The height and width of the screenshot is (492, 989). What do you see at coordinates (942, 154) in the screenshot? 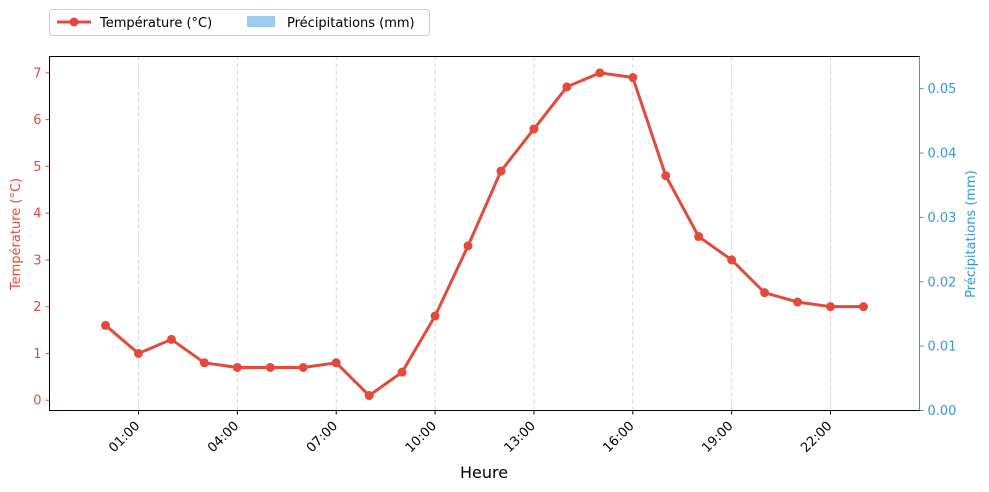
I see `right-tick-label: 0.04` at bounding box center [942, 154].